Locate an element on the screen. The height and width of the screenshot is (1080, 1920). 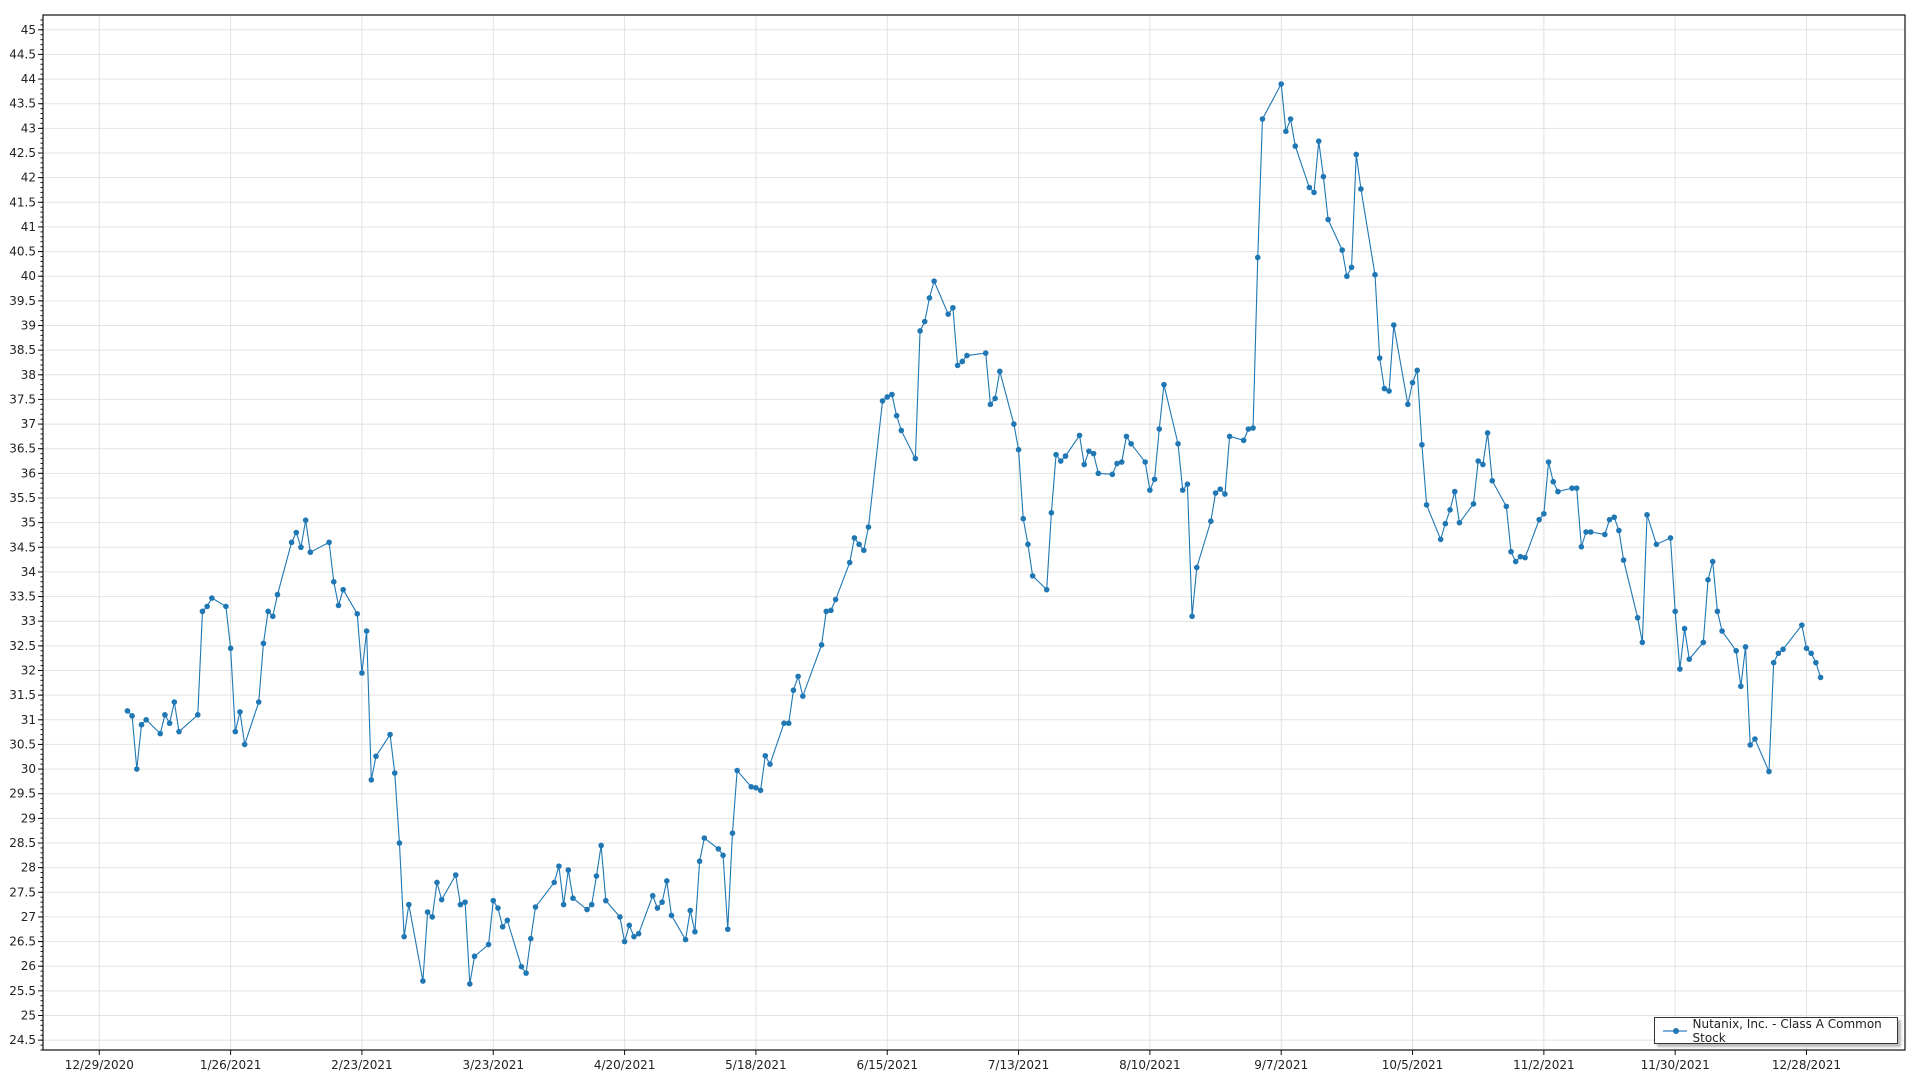
y-tick-label: 31.5 is located at coordinates (22, 695).